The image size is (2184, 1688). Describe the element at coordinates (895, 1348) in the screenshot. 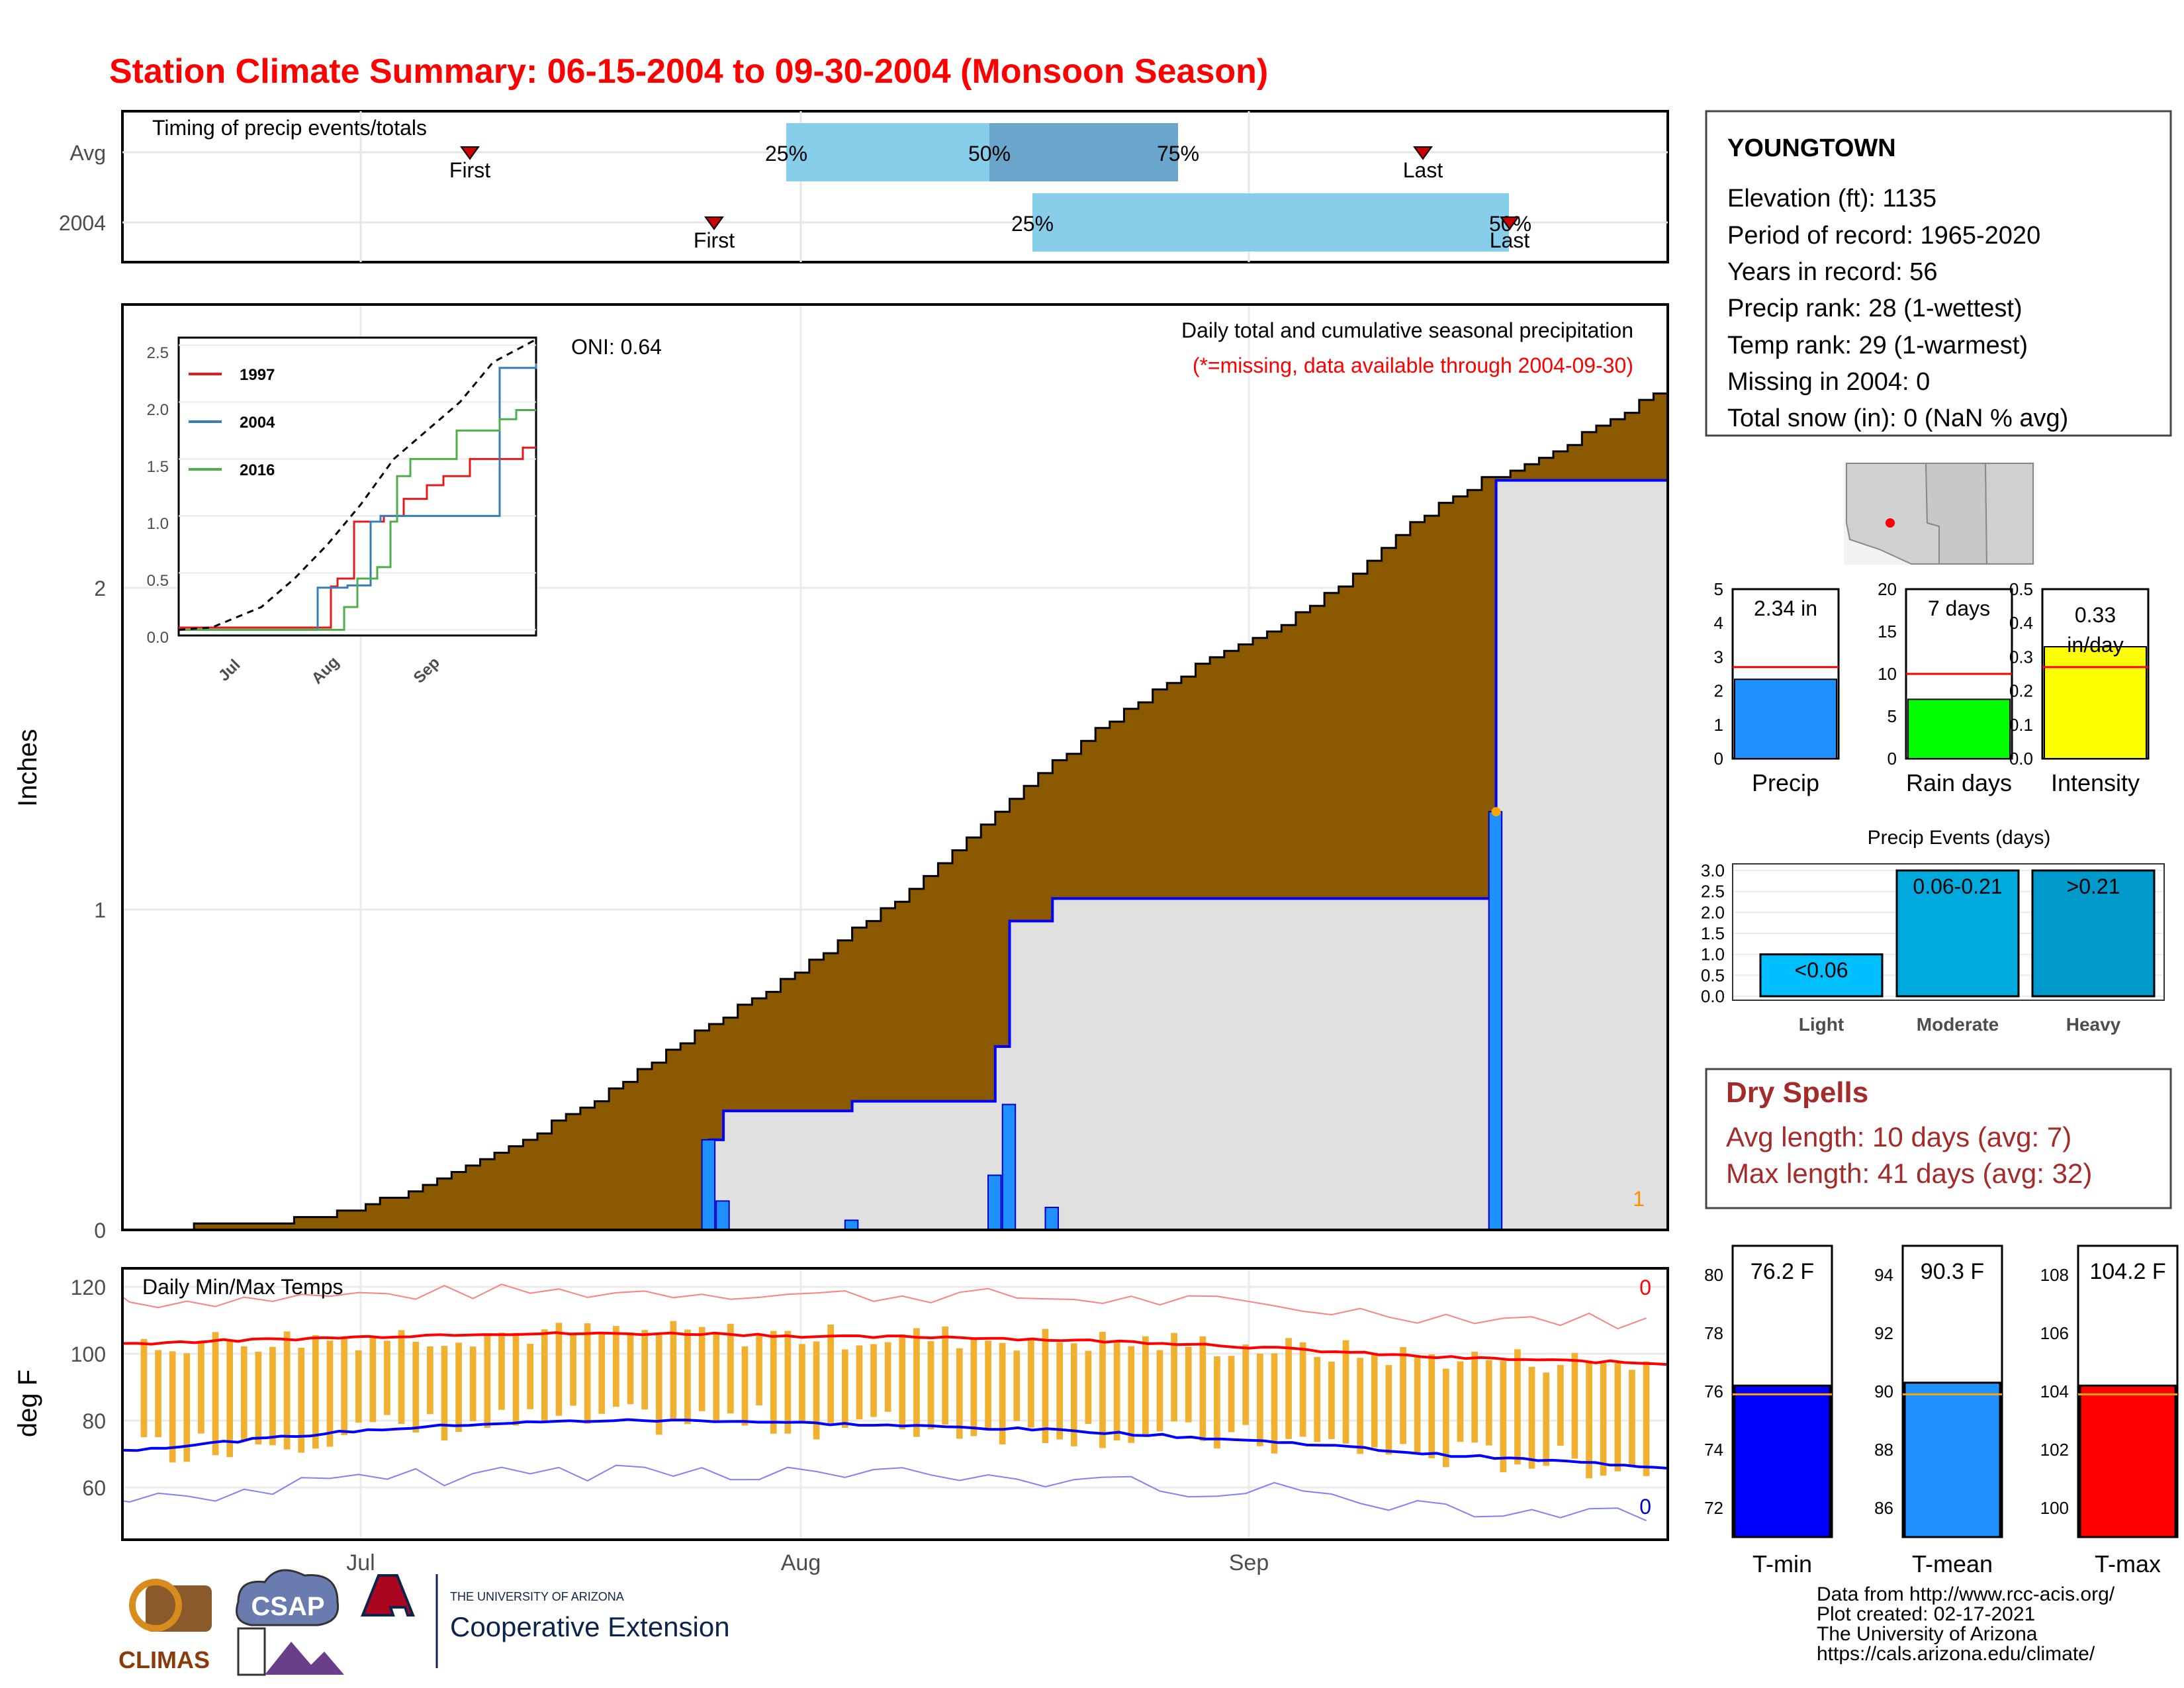

I see `avg-max-line` at that location.